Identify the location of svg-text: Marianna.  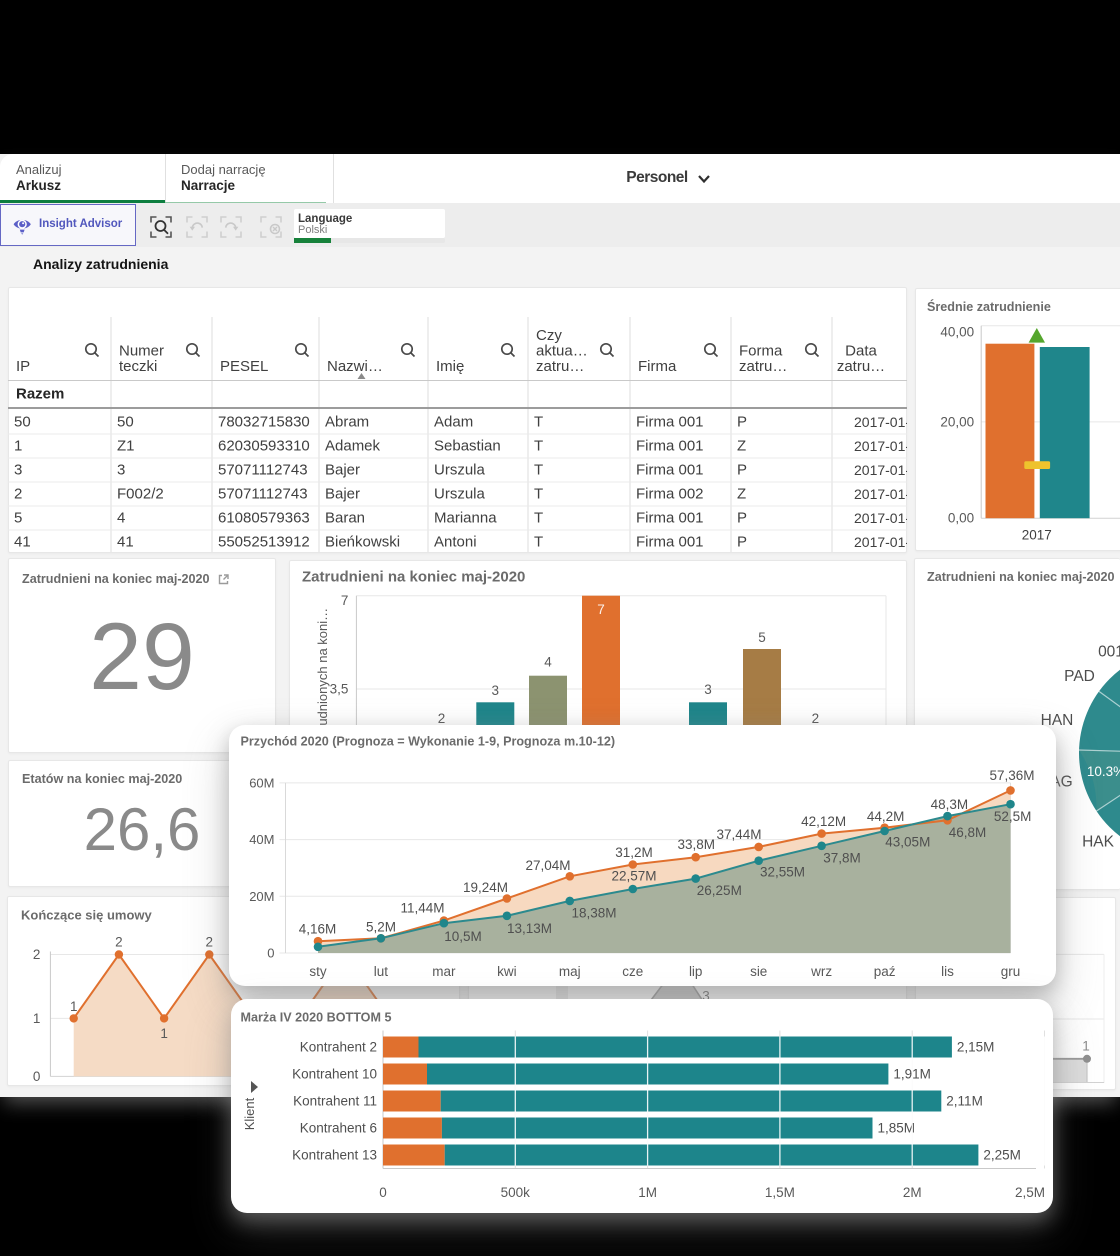
(465, 518).